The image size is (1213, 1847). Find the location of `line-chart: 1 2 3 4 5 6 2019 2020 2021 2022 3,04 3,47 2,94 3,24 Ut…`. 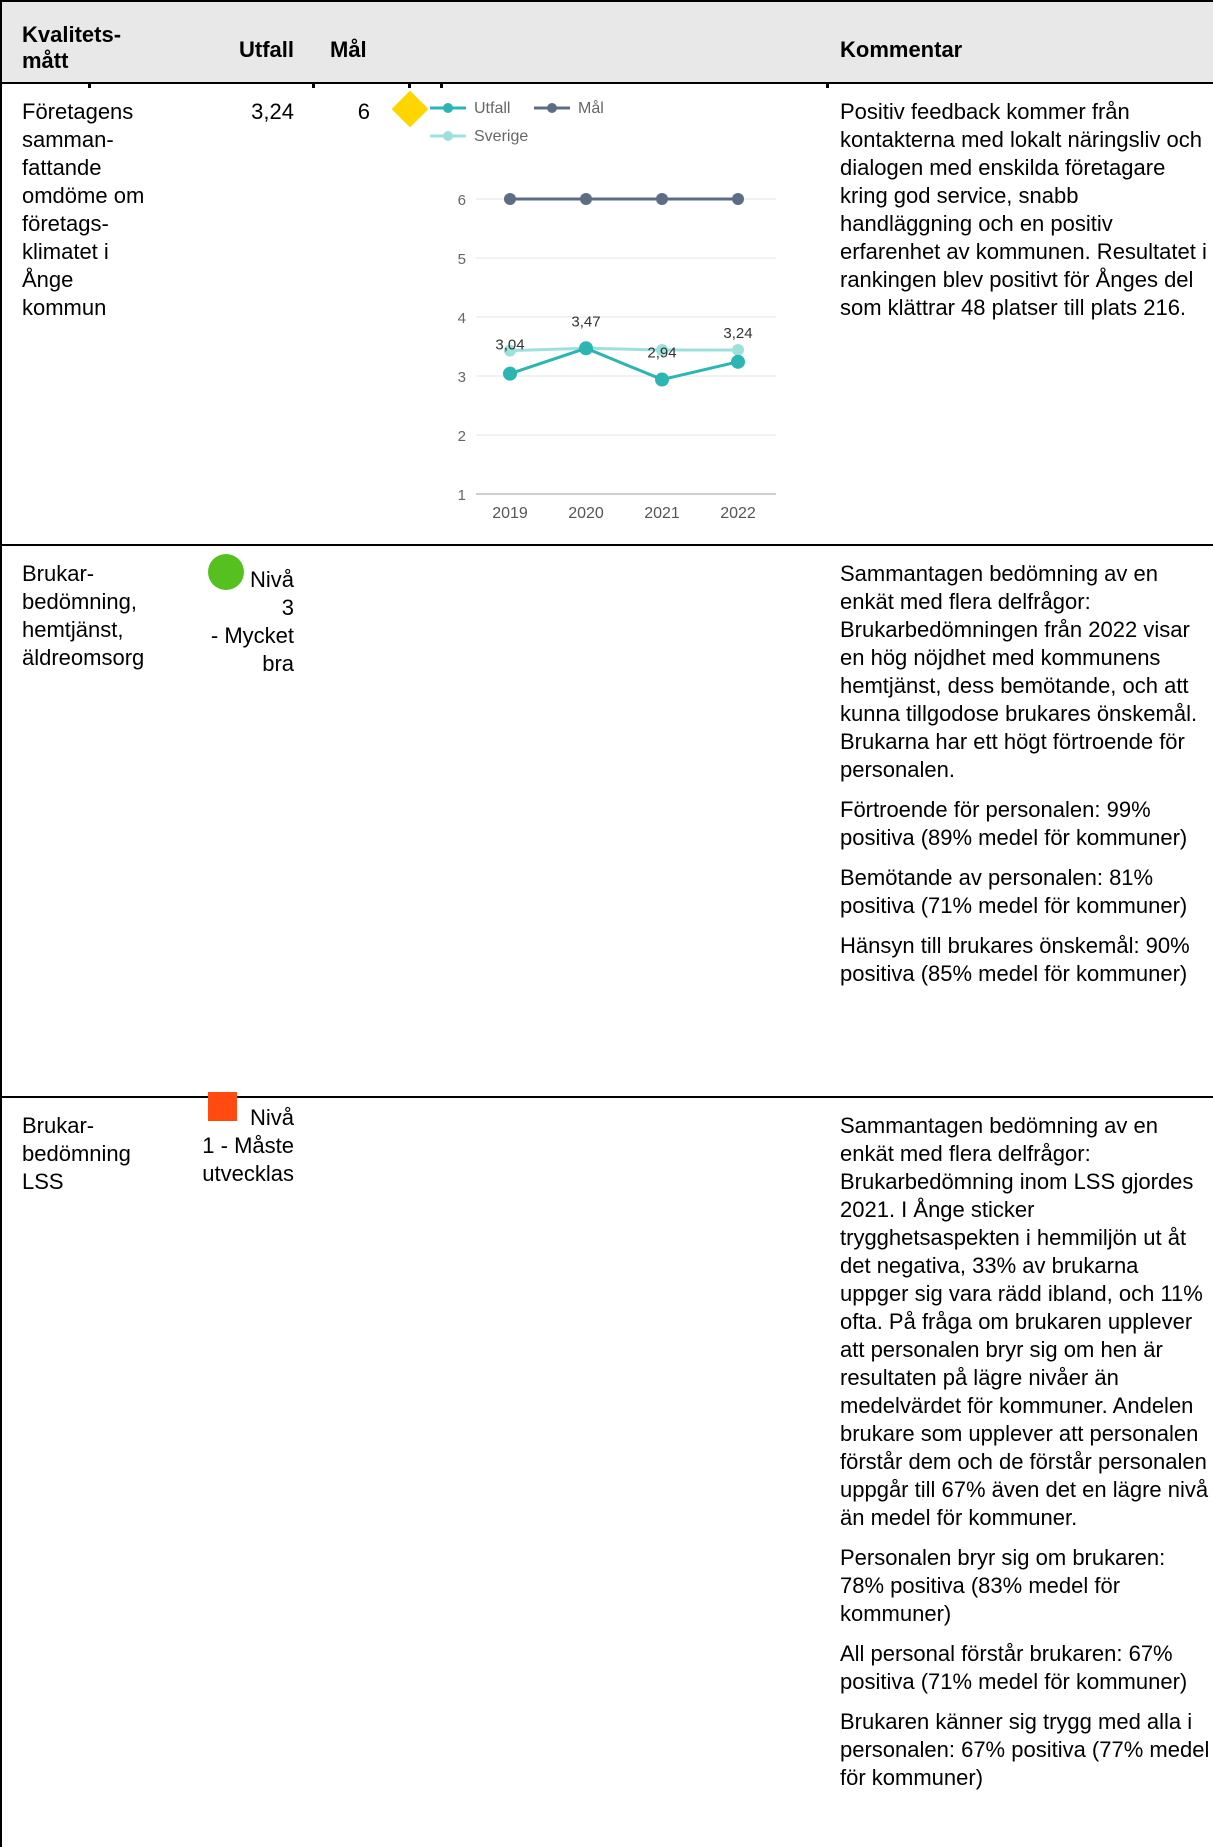

line-chart: 1 2 3 4 5 6 2019 2020 2021 2022 3,04 3,47 2,94 3,24 Ut… is located at coordinates (603, 310).